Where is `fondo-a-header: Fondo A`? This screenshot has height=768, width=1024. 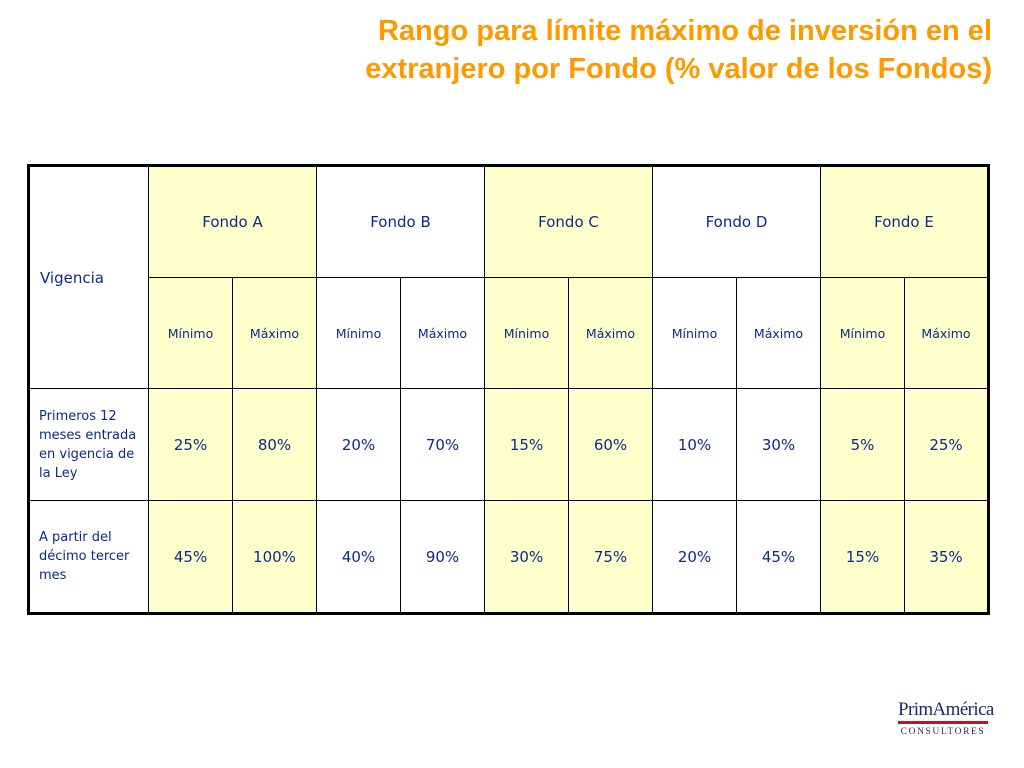
fondo-a-header: Fondo A is located at coordinates (232, 221).